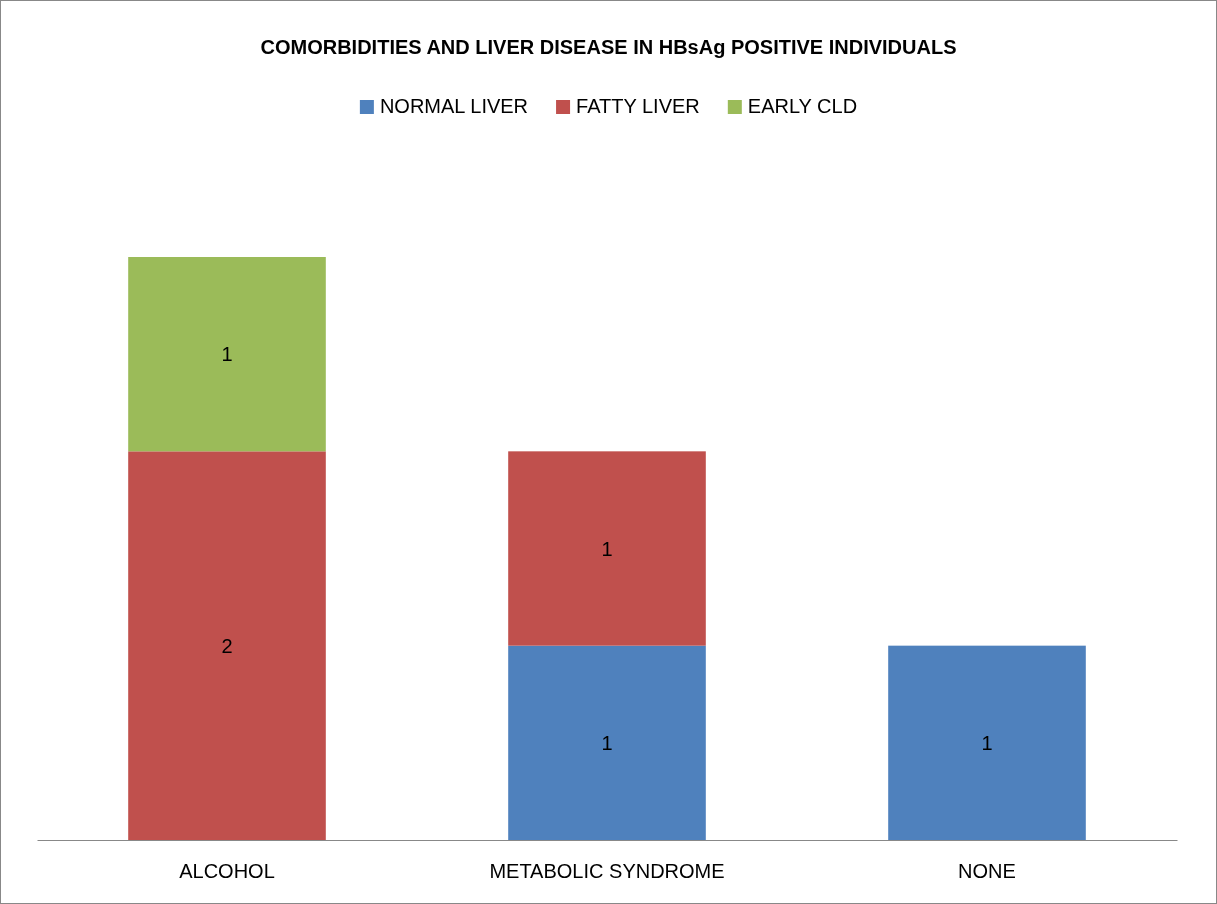  I want to click on legend-label: EARLY CLD, so click(802, 106).